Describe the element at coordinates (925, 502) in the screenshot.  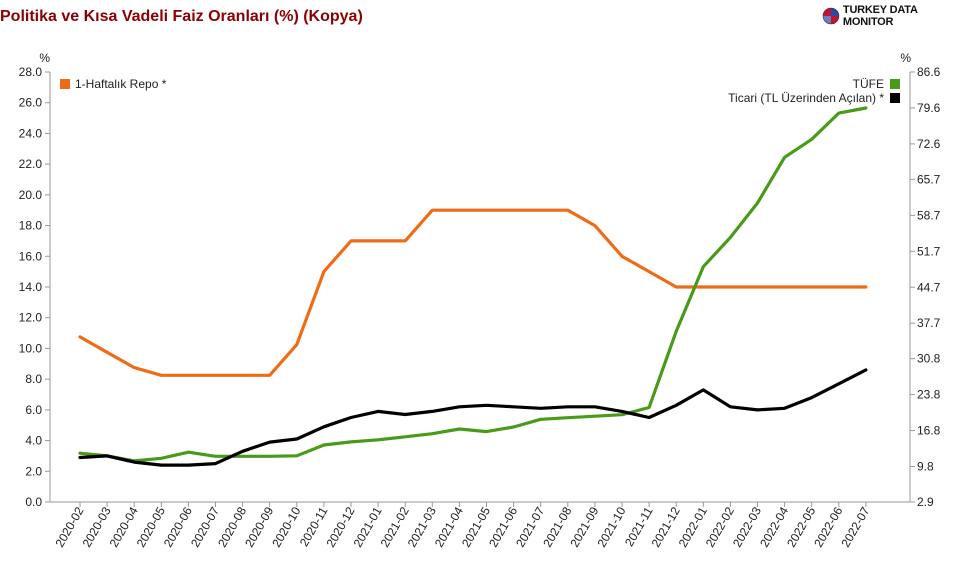
I see `y-right-tick-label: 2.9` at that location.